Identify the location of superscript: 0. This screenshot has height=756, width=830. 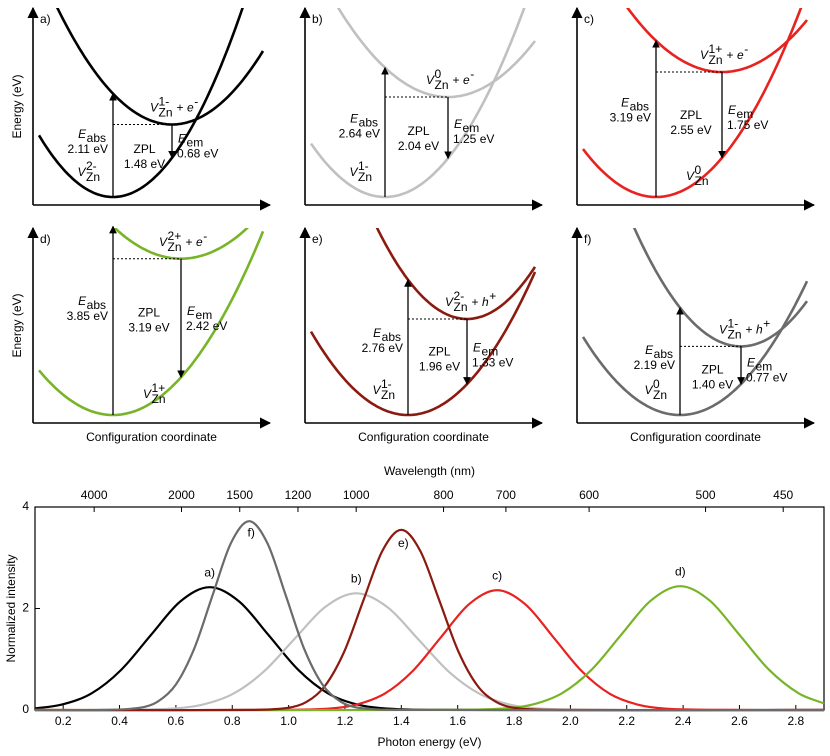
(656, 384).